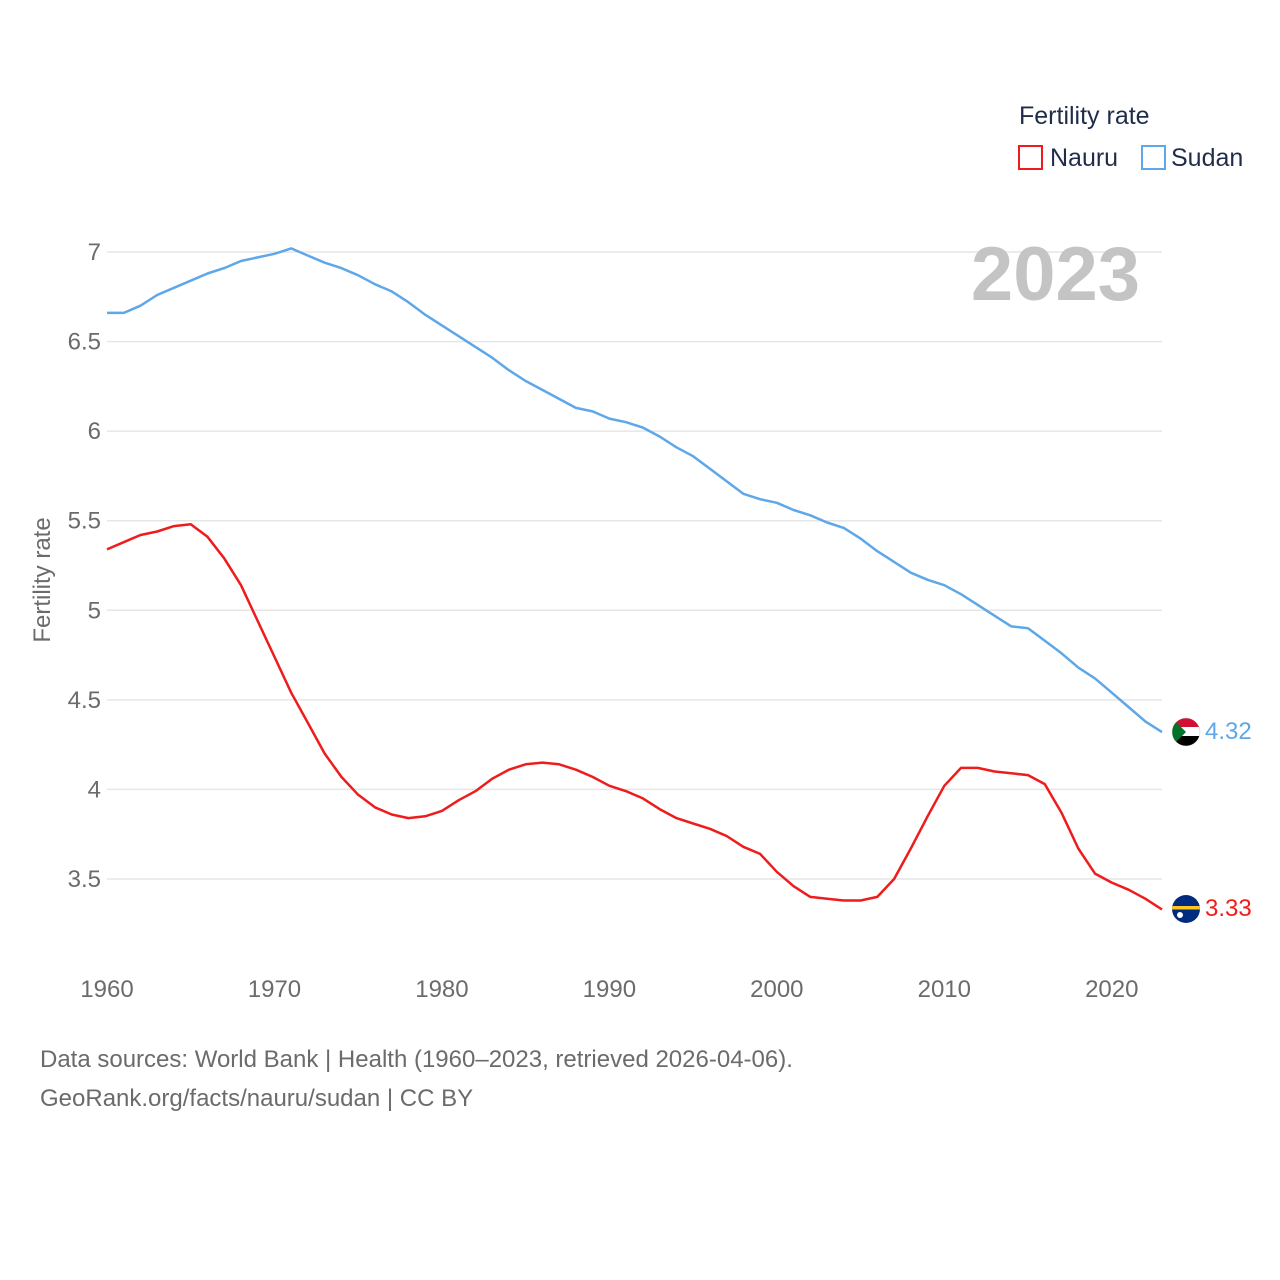 The height and width of the screenshot is (1280, 1280). Describe the element at coordinates (94, 610) in the screenshot. I see `y-tick-label: 5` at that location.